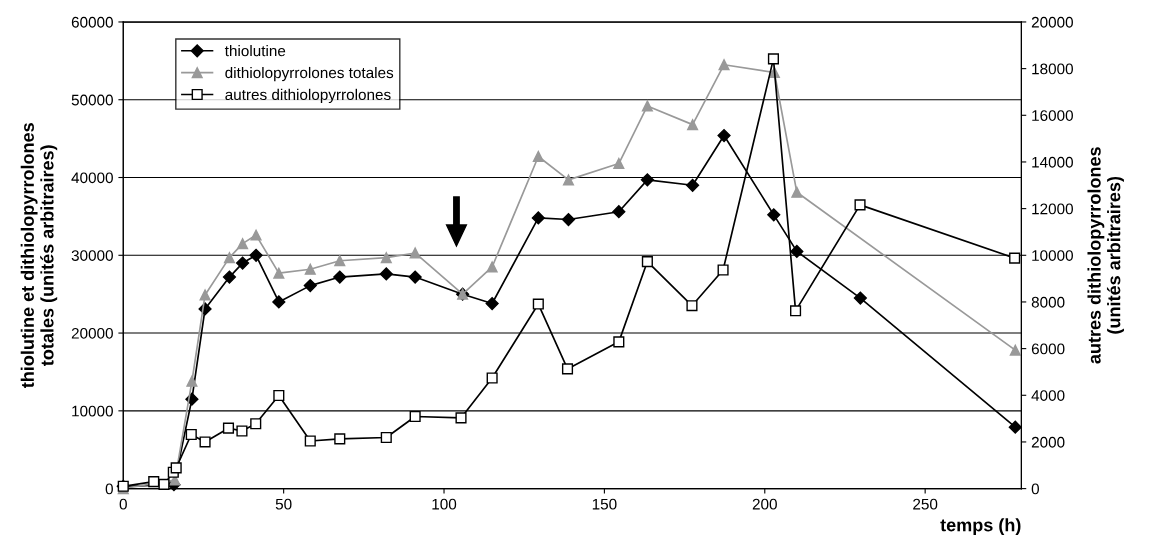 The image size is (1174, 549). Describe the element at coordinates (92, 178) in the screenshot. I see `y-tick-label: 40000` at that location.